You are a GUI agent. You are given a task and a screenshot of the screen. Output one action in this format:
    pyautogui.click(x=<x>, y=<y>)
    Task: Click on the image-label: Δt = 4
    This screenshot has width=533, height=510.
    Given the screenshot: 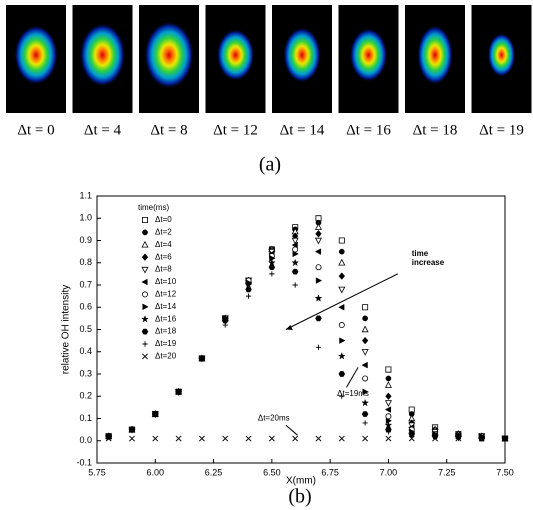 What is the action you would take?
    pyautogui.click(x=103, y=130)
    